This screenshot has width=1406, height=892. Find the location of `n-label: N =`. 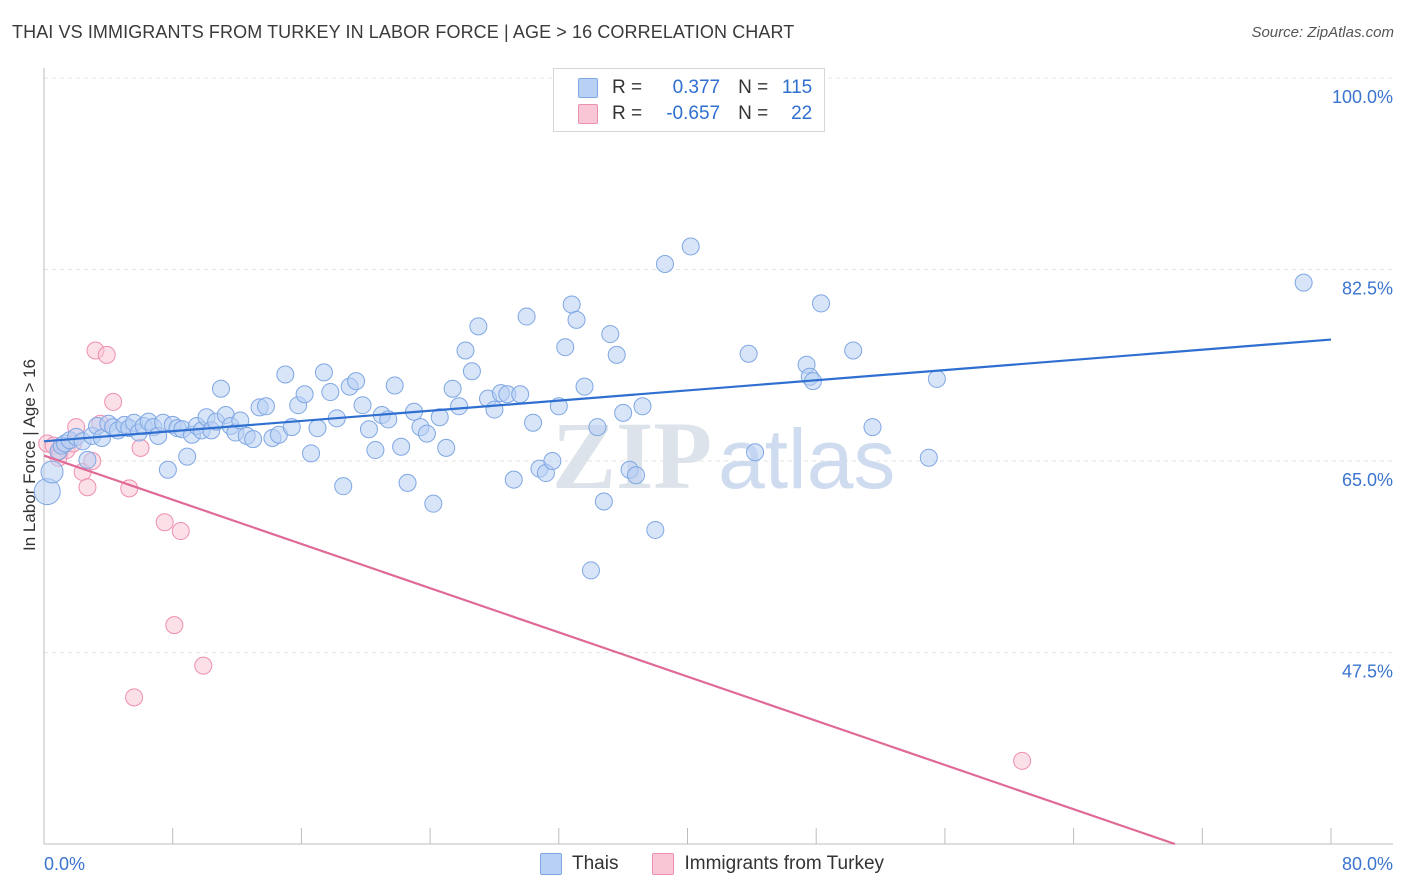

n-label: N = is located at coordinates (753, 113).